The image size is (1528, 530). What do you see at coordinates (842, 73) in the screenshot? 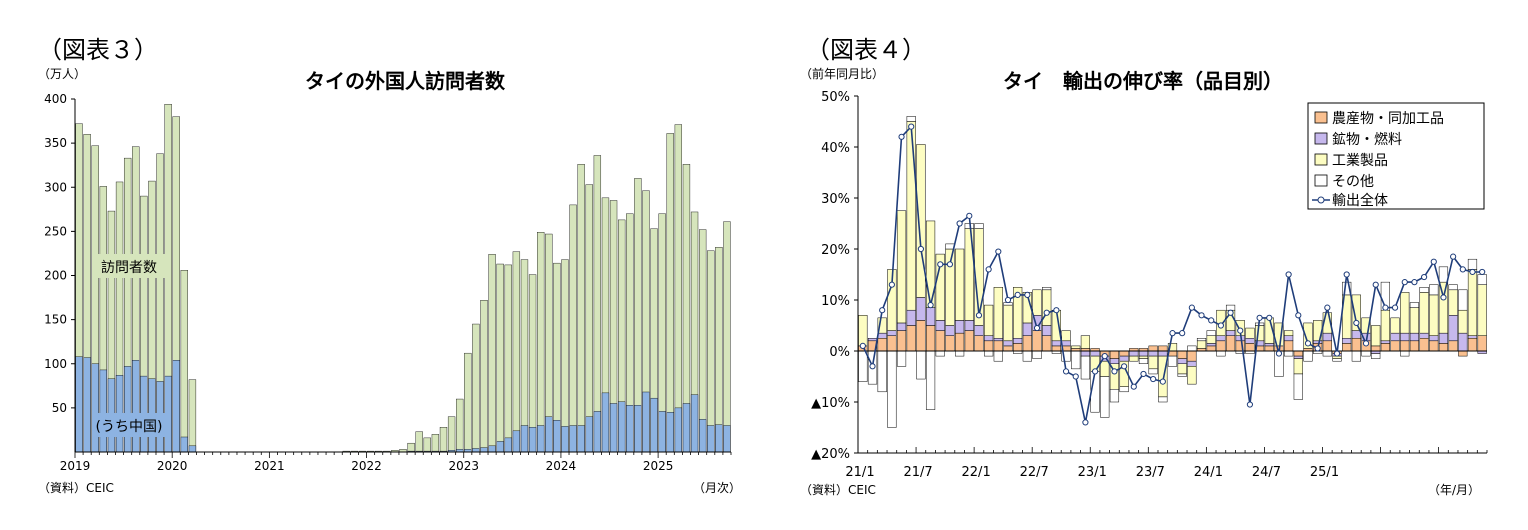
I see `chart2-y-unit: （前年同月比）` at bounding box center [842, 73].